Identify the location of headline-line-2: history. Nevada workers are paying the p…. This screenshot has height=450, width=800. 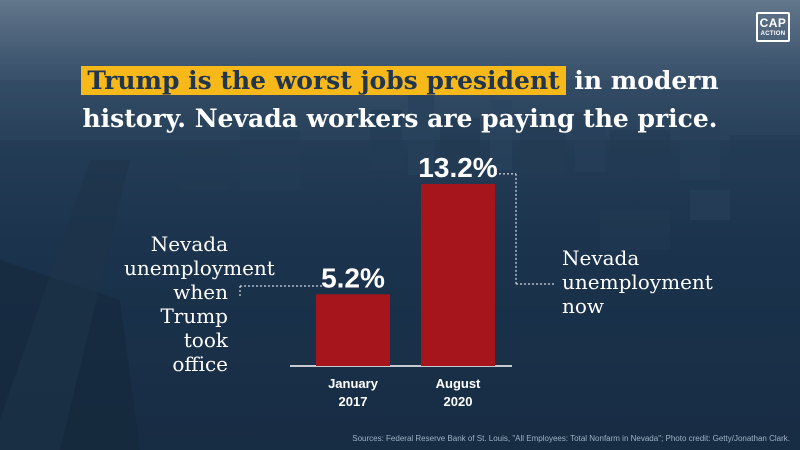
(400, 118).